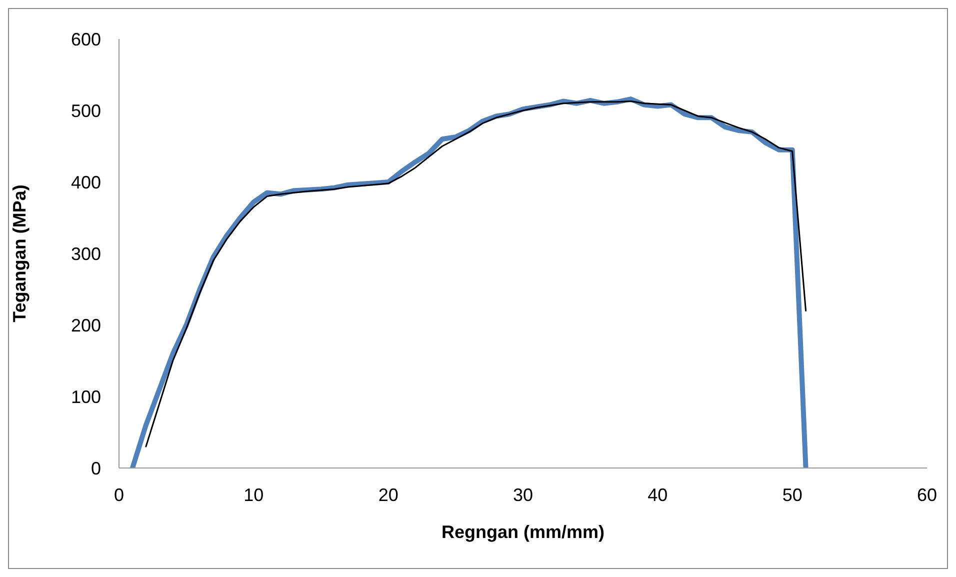 The width and height of the screenshot is (956, 577). What do you see at coordinates (658, 494) in the screenshot?
I see `x-tick-label: 40` at bounding box center [658, 494].